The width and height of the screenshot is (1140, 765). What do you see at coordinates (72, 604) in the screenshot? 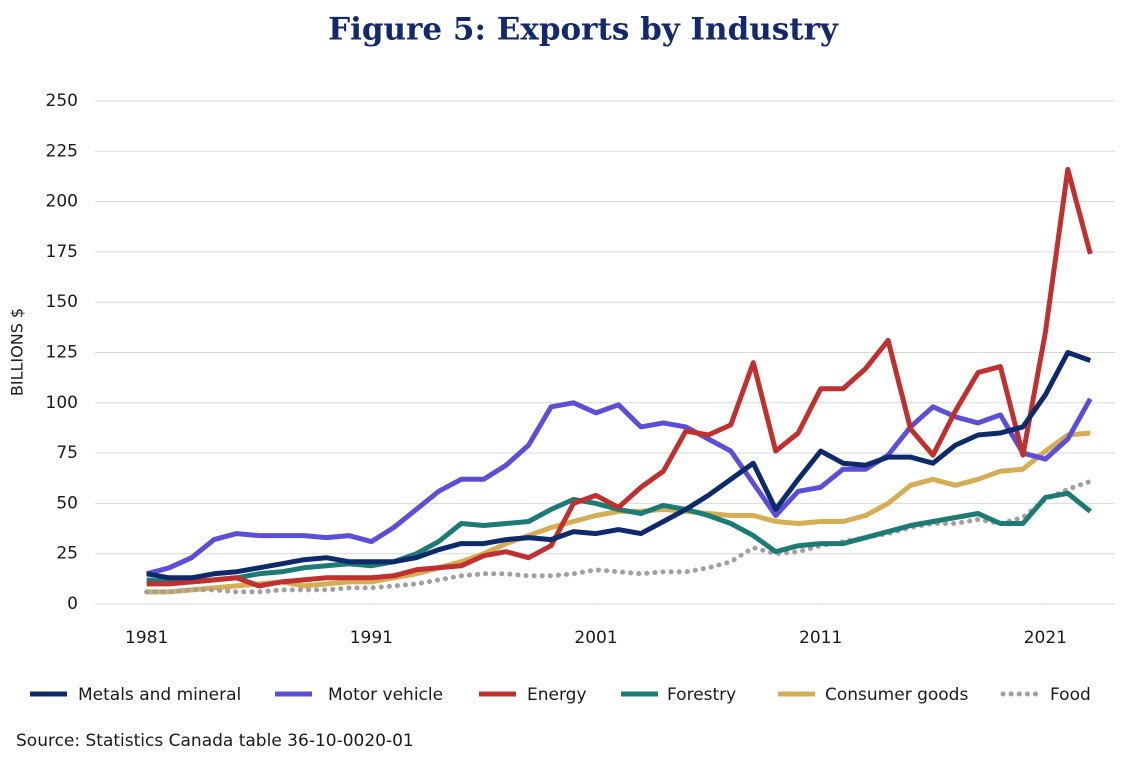
I see `y-tick-label: 0` at bounding box center [72, 604].